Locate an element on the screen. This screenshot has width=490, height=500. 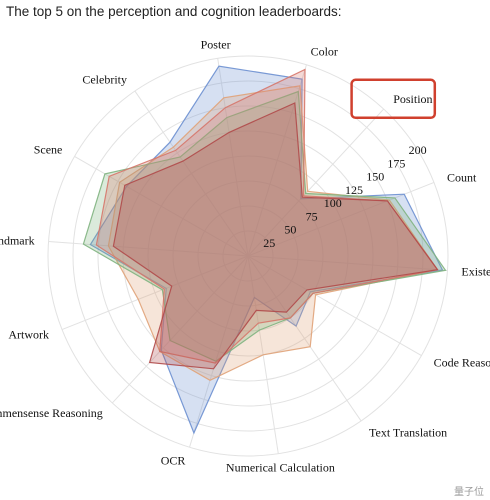
axis-label: OCR is located at coordinates (173, 461).